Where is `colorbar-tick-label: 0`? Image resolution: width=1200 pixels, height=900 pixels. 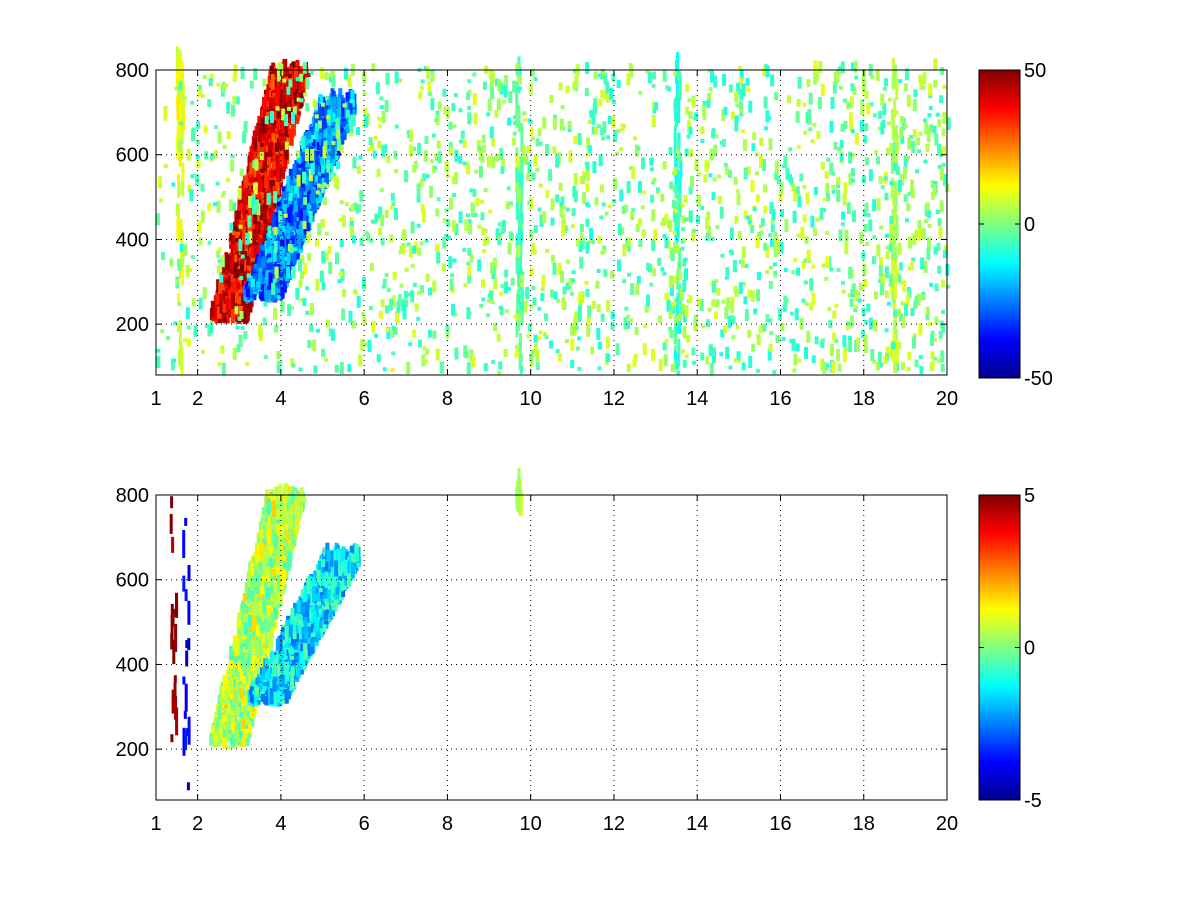
colorbar-tick-label: 0 is located at coordinates (1029, 225).